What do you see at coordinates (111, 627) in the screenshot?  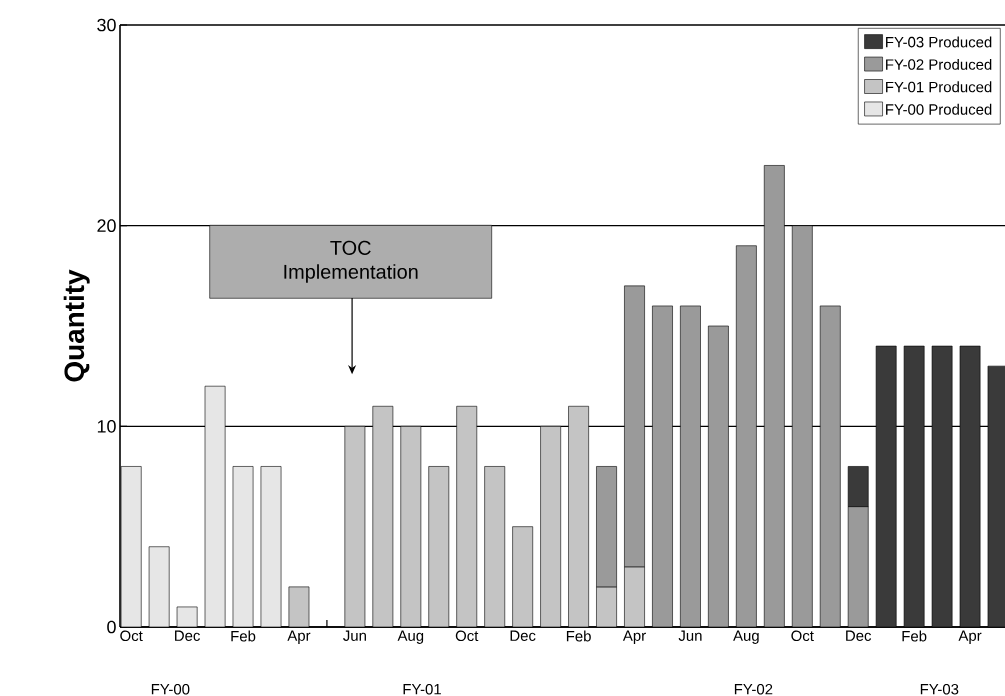 I see `y-tick-label: 0` at bounding box center [111, 627].